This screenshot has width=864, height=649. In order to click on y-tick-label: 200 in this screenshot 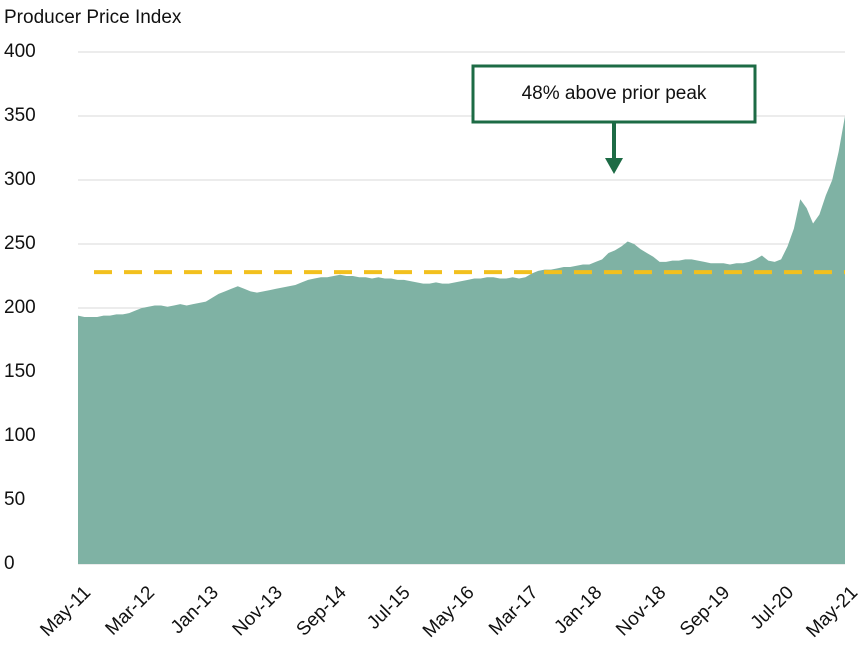, I will do `click(20, 307)`.